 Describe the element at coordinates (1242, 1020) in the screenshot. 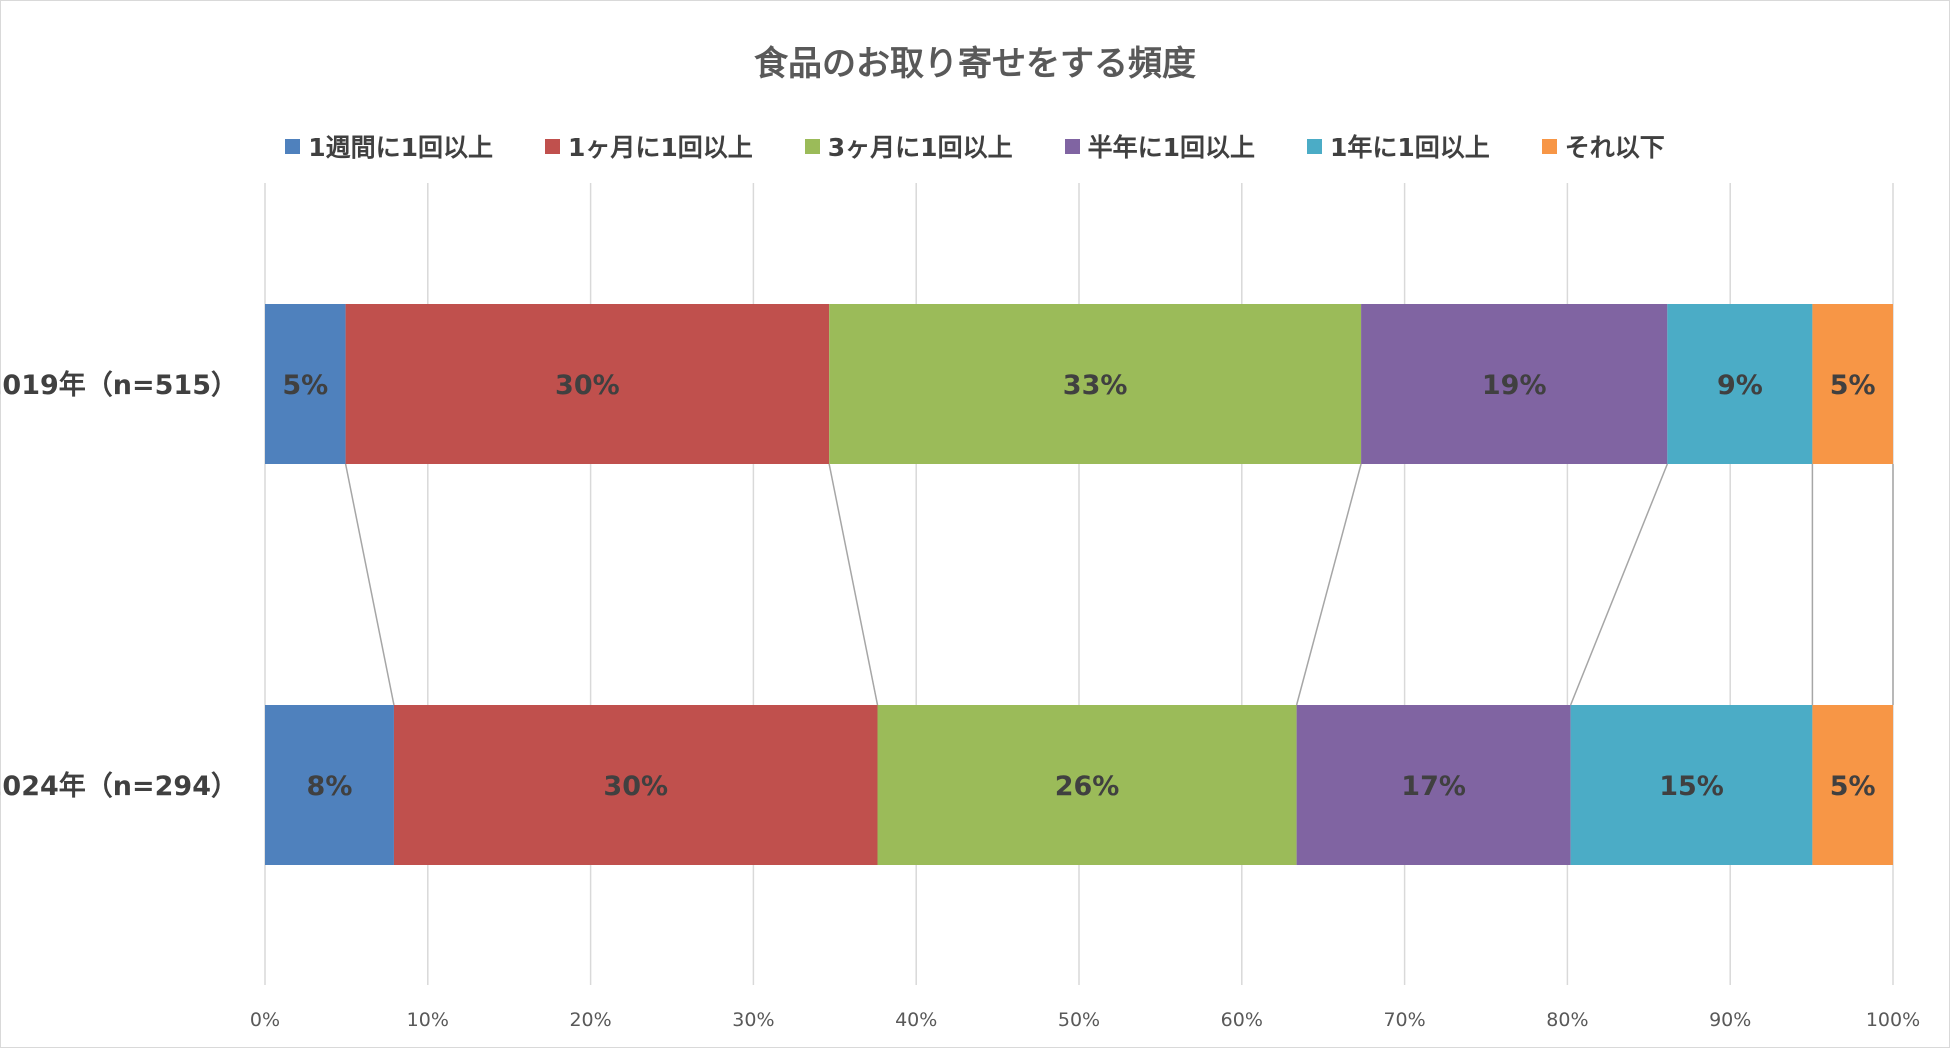

I see `x-tick-label: 60%` at that location.